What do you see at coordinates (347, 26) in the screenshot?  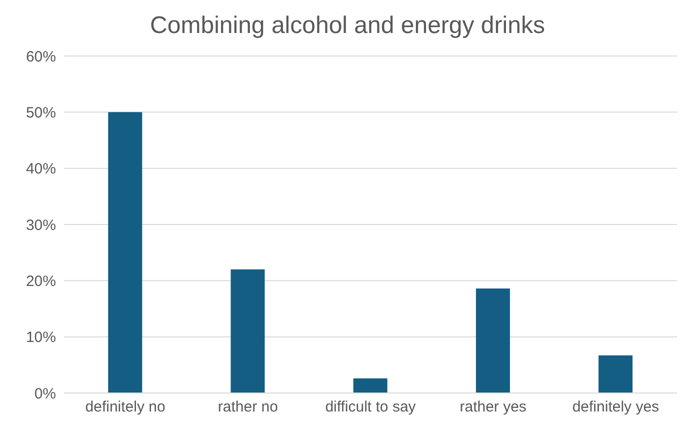 I see `chart-title: Combining alcohol and energy drinks` at bounding box center [347, 26].